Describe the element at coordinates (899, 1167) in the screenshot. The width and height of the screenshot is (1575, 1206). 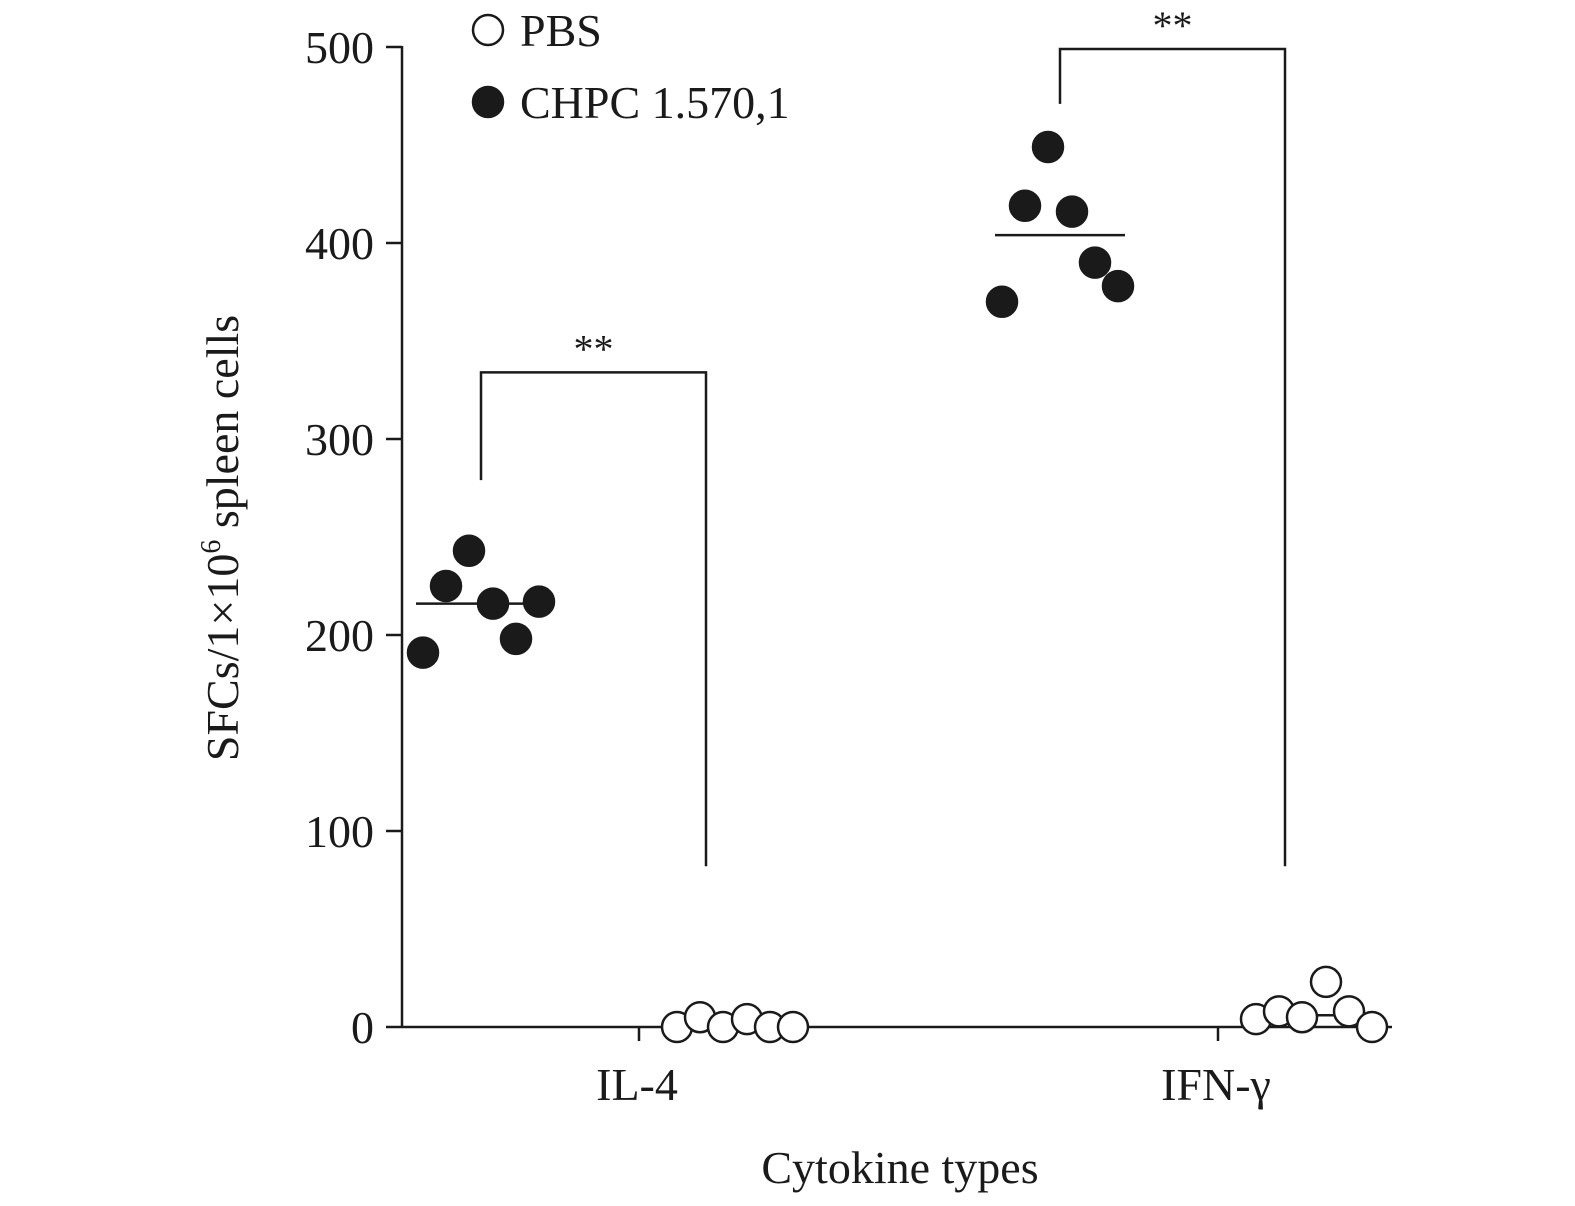
I see `x-axis-title: Cytokine types` at that location.